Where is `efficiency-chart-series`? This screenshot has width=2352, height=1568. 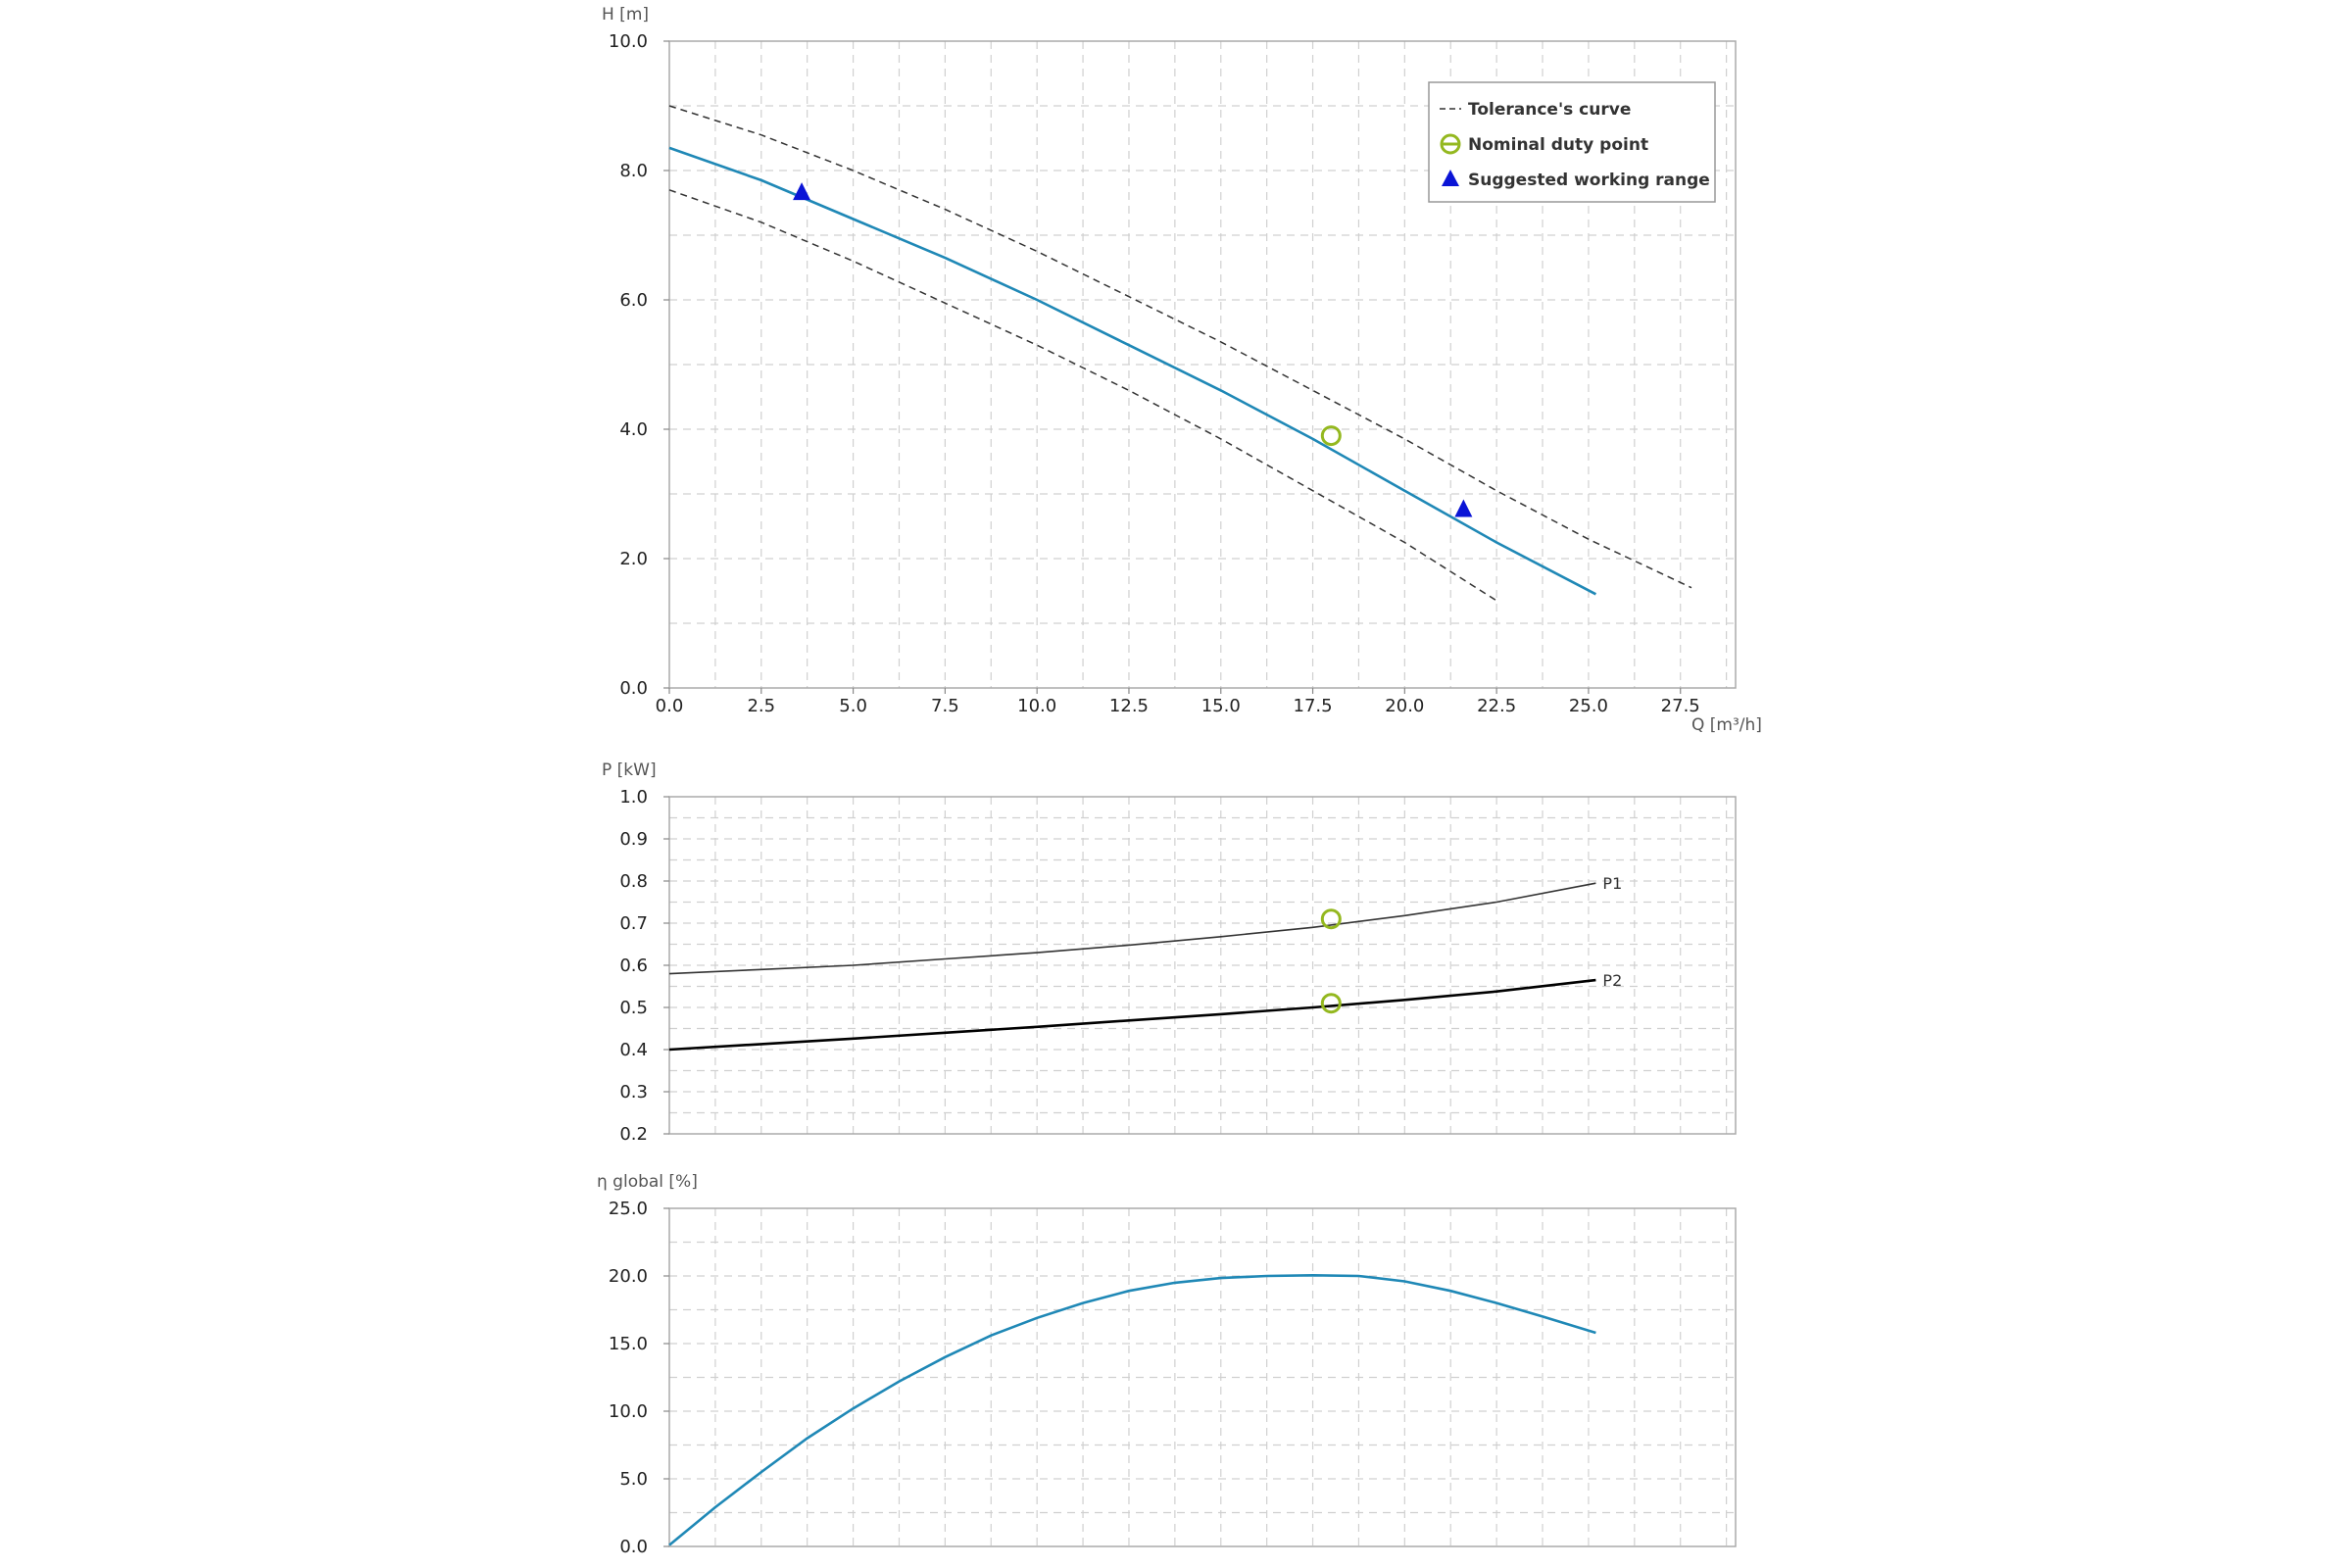 efficiency-chart-series is located at coordinates (1132, 1409).